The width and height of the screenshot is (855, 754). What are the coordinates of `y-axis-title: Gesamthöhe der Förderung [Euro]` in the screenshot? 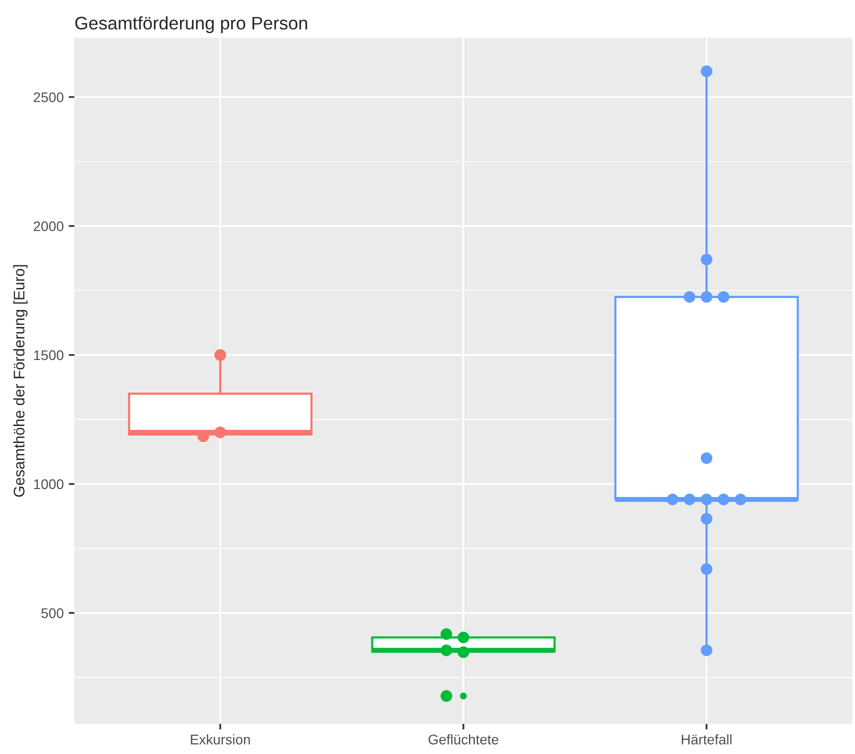 It's located at (20, 381).